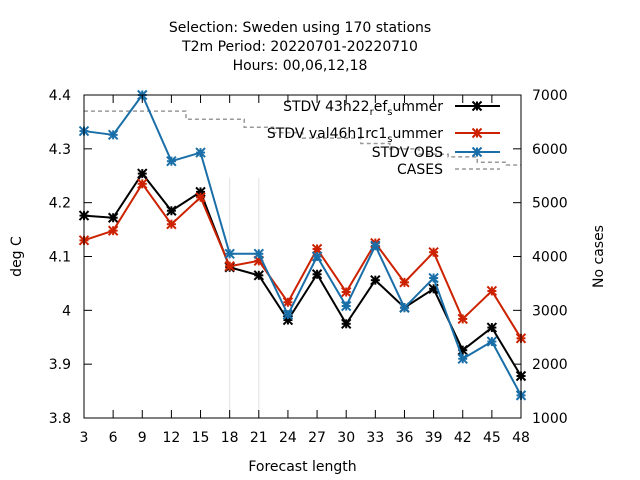 The height and width of the screenshot is (480, 640). Describe the element at coordinates (60, 365) in the screenshot. I see `y-tick-label: 3.9` at that location.